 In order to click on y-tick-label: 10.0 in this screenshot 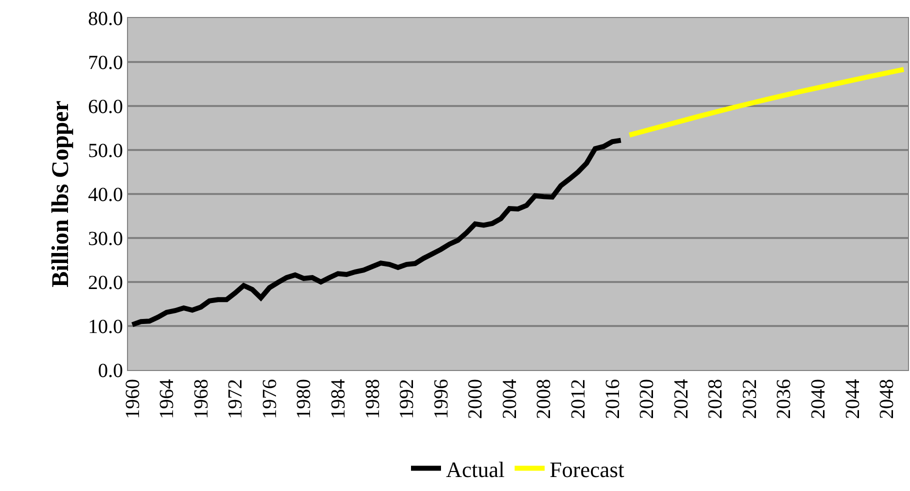, I will do `click(105, 327)`.